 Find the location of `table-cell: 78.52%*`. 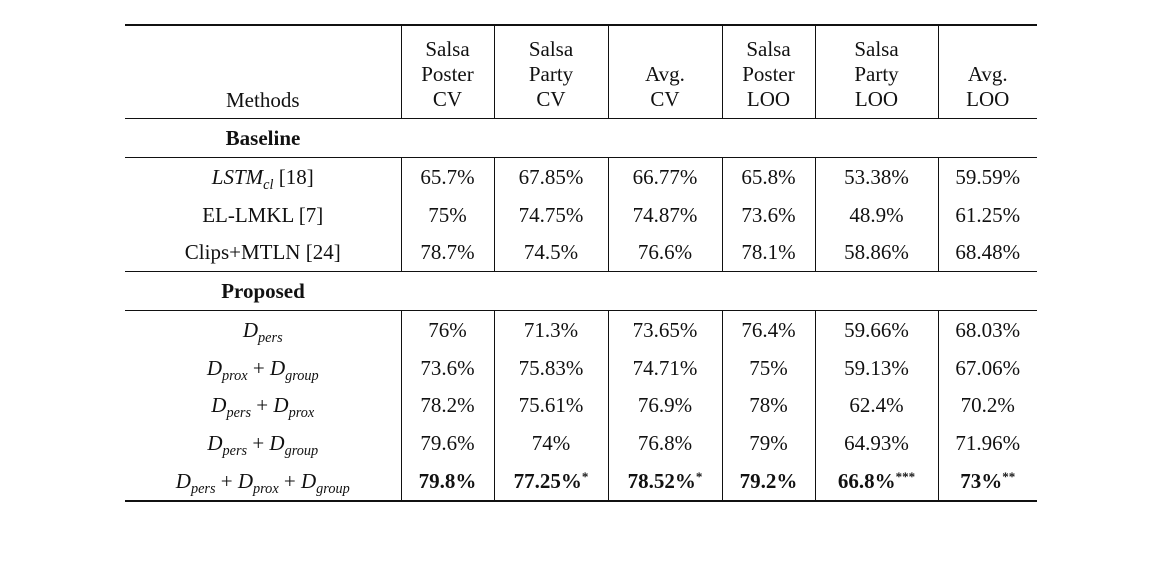

table-cell: 78.52%* is located at coordinates (664, 481).